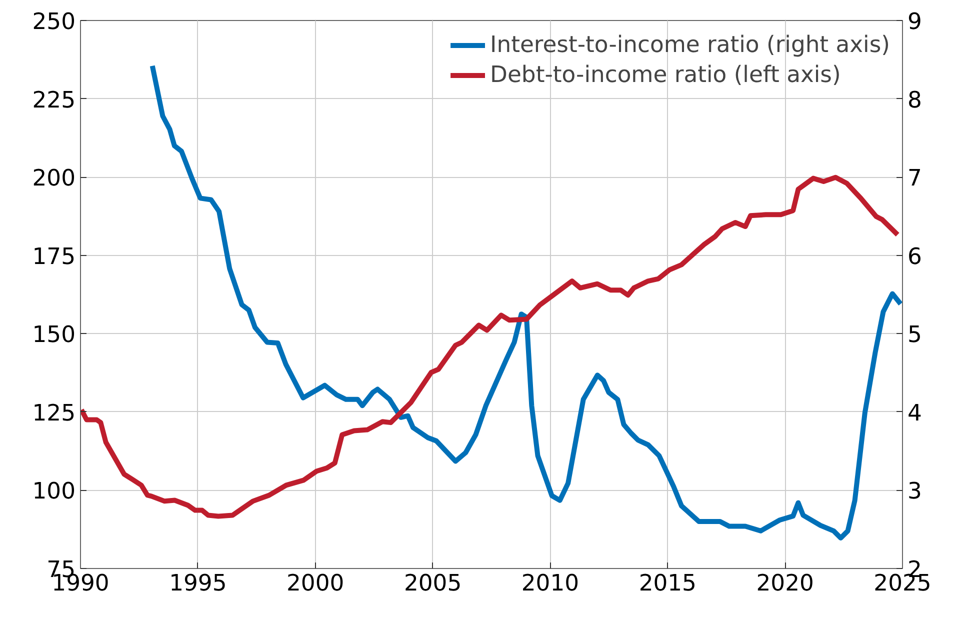  Describe the element at coordinates (433, 583) in the screenshot. I see `x-tick-label: 2005` at that location.